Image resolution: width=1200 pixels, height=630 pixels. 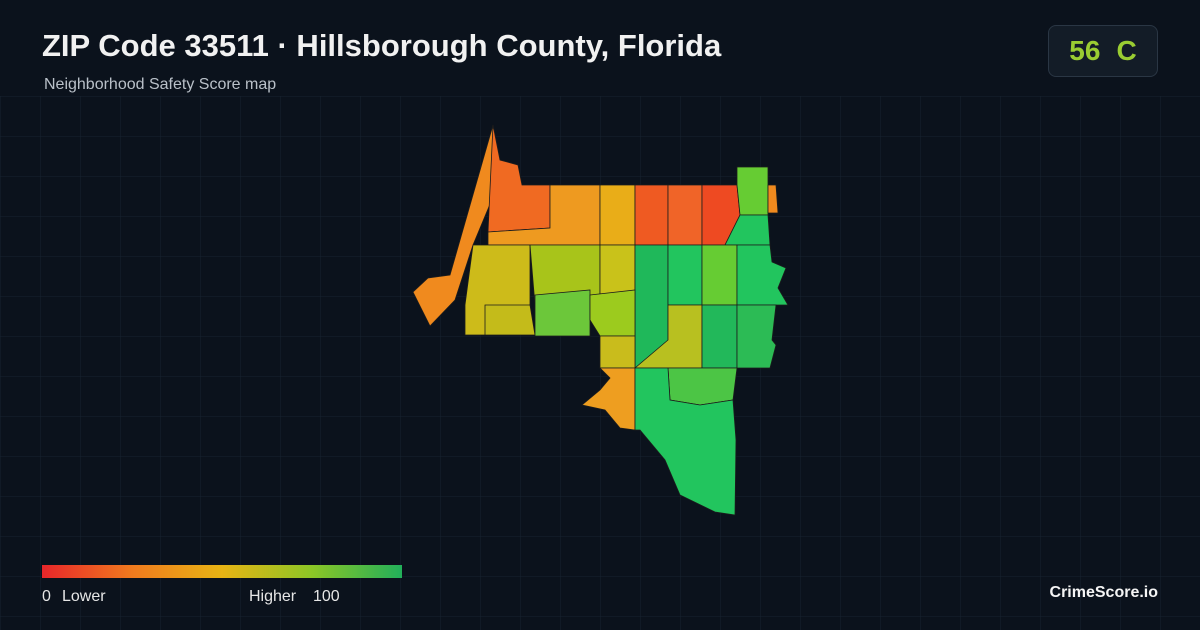 What do you see at coordinates (222, 571) in the screenshot?
I see `legend-gradient` at bounding box center [222, 571].